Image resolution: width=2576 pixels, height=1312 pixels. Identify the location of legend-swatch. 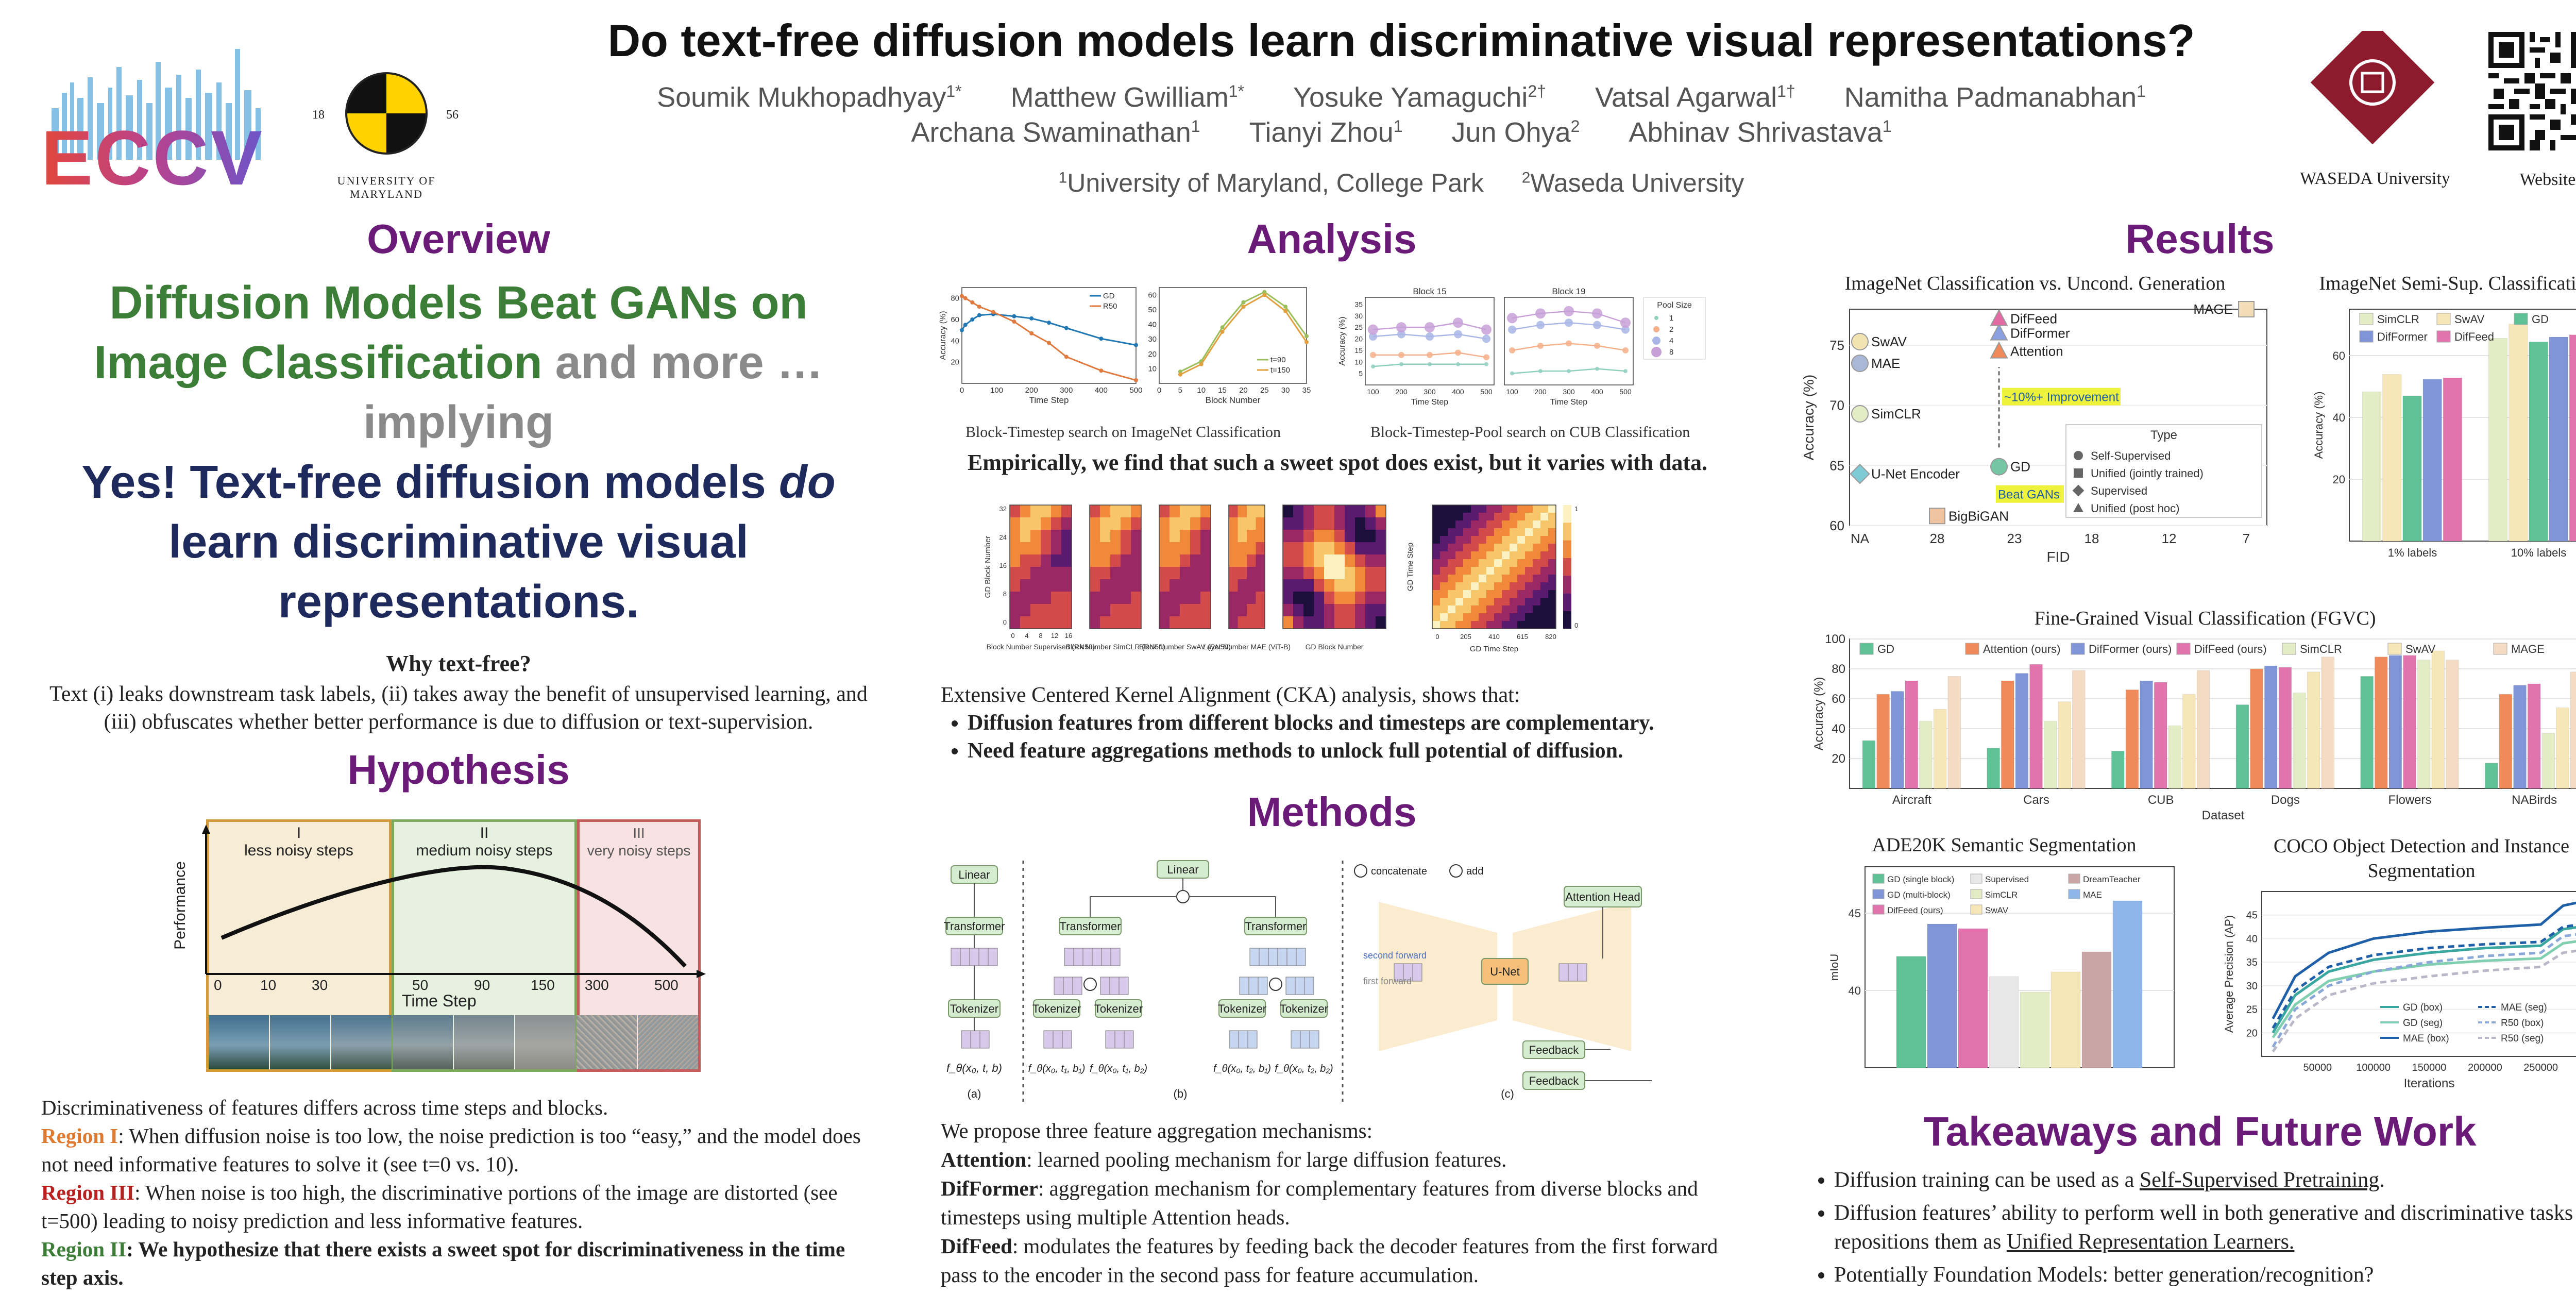
(2443, 336).